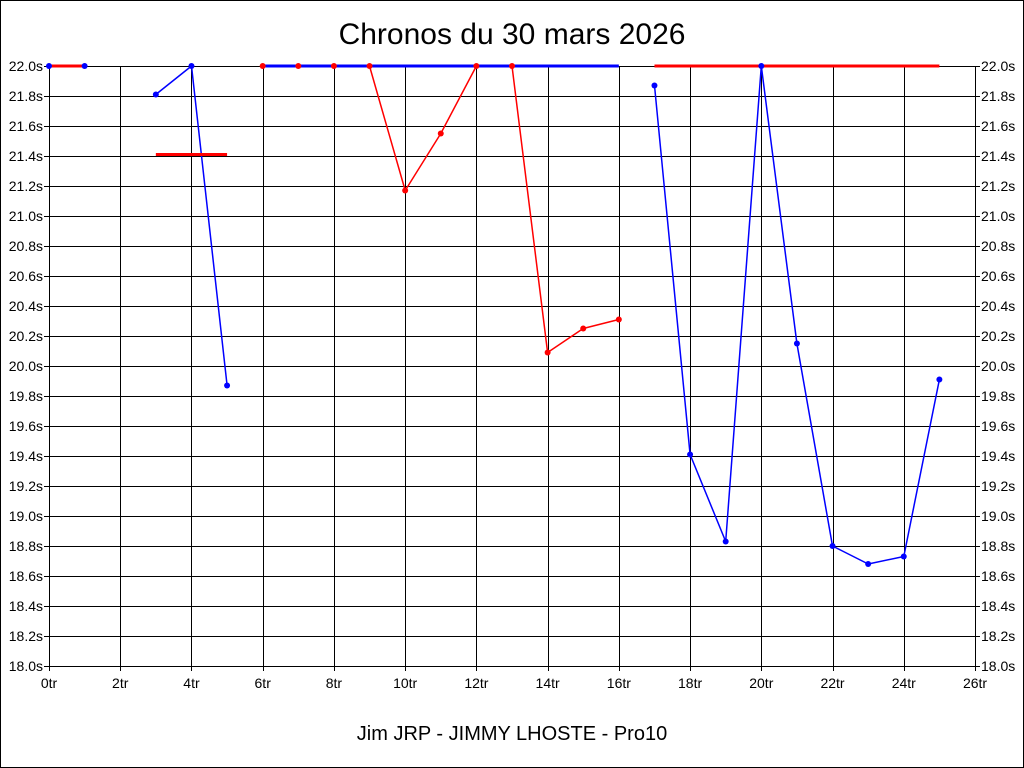  What do you see at coordinates (761, 683) in the screenshot?
I see `x-tick-label: 20tr` at bounding box center [761, 683].